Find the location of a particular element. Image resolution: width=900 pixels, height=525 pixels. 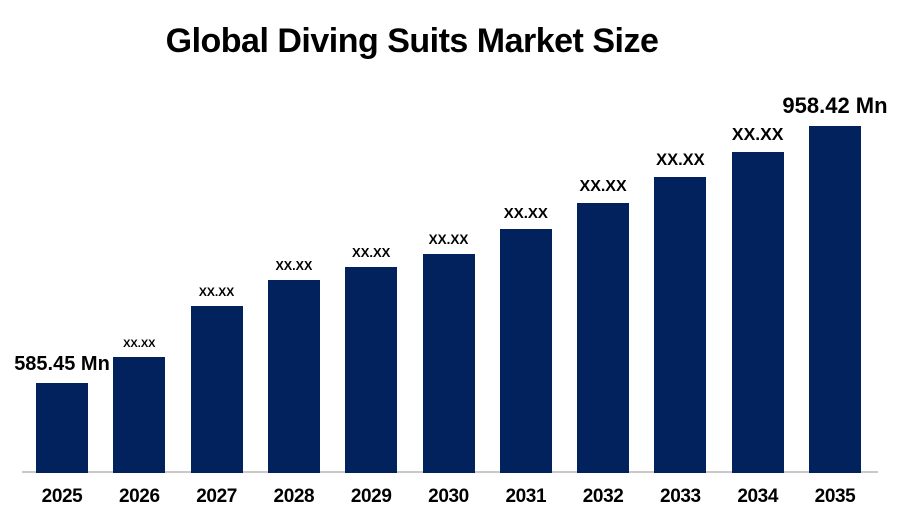

chart-title: Global Diving Suits Market Size is located at coordinates (412, 41).